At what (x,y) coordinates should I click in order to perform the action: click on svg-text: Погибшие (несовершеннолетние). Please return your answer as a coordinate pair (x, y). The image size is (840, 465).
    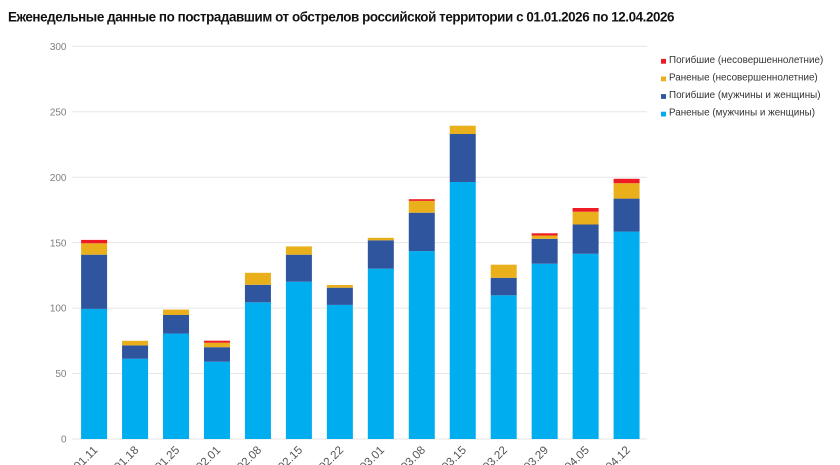
    Looking at the image, I should click on (746, 60).